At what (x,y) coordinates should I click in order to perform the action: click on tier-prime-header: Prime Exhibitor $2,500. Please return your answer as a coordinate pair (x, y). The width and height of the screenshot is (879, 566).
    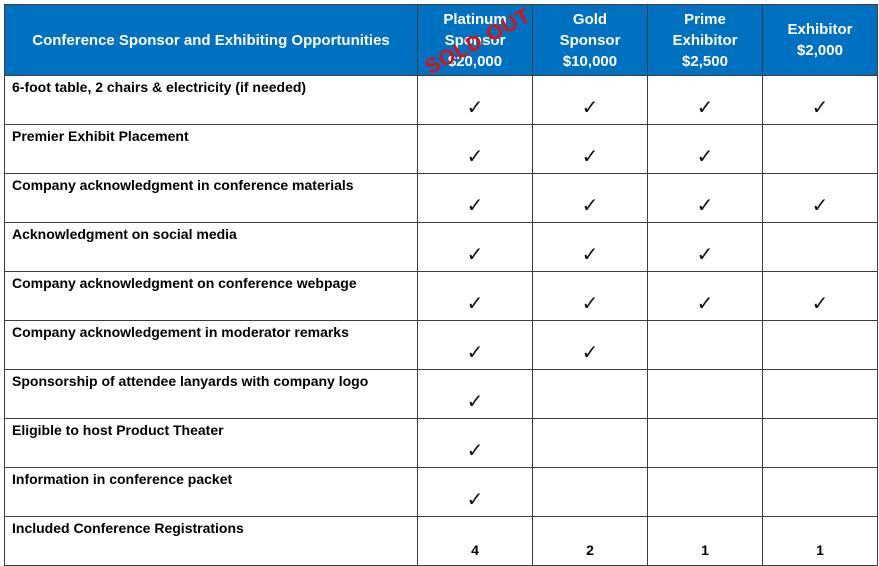
    Looking at the image, I should click on (705, 40).